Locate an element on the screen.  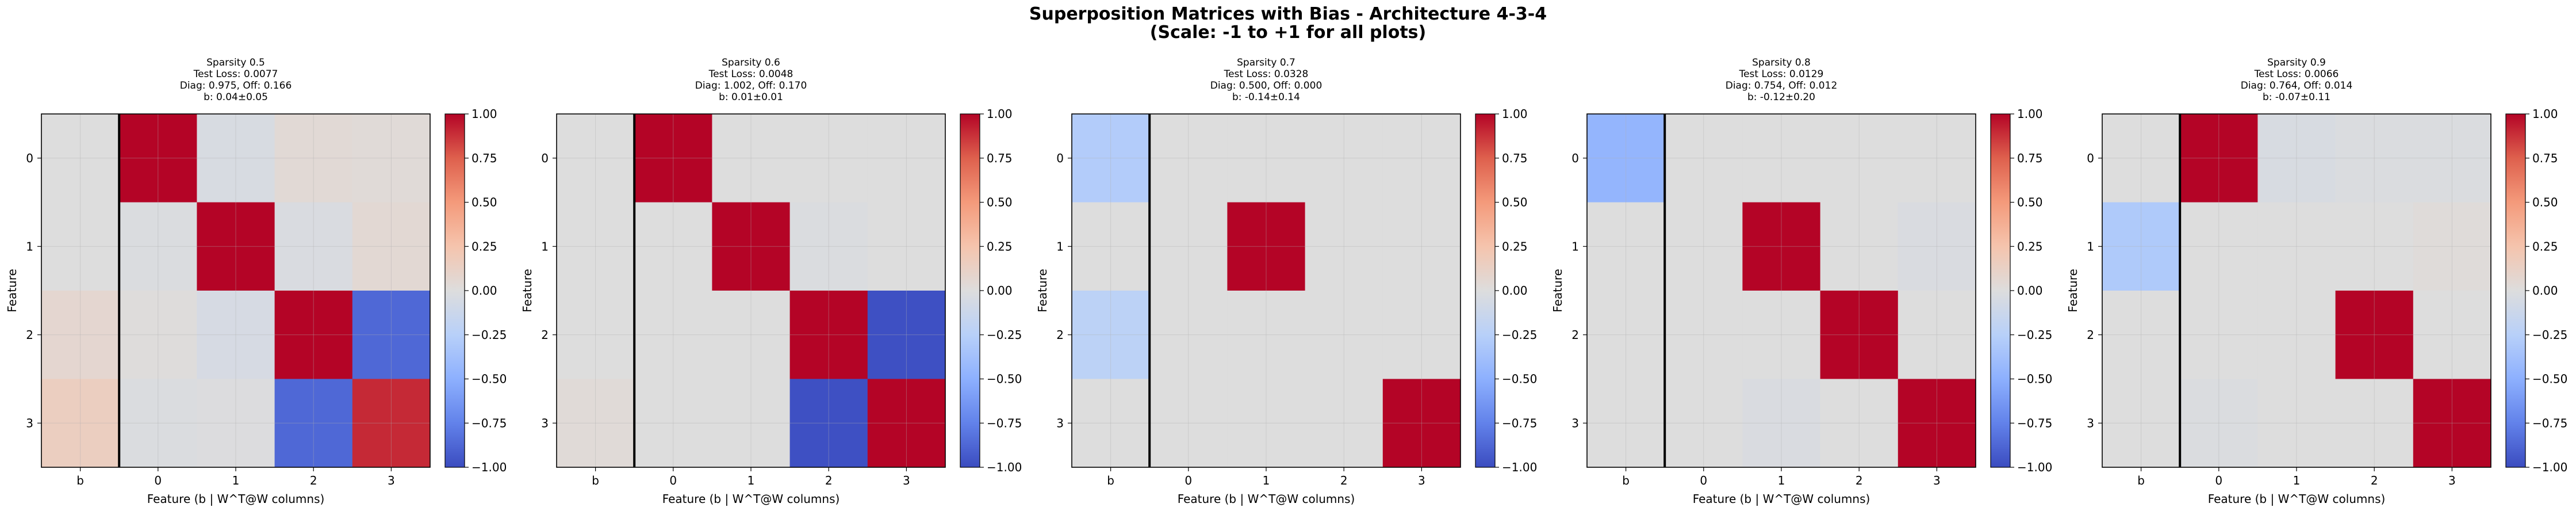
panel-3-colorbar-tick-label-7: −0.75 is located at coordinates (1519, 423).